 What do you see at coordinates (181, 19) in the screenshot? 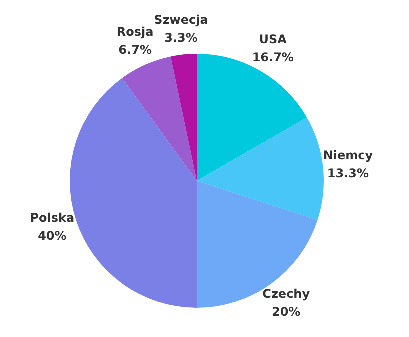
I see `slice-label: Szwecja` at bounding box center [181, 19].